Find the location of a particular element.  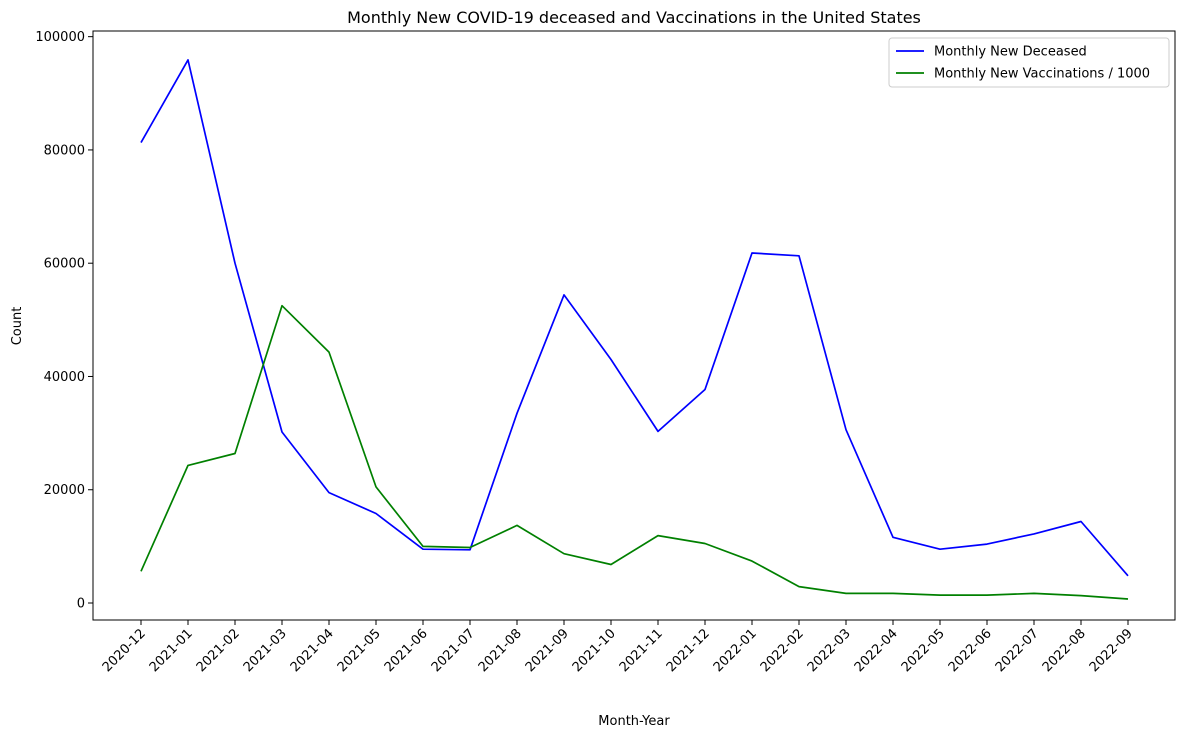

x-tick-label: 2022-06 is located at coordinates (970, 650).